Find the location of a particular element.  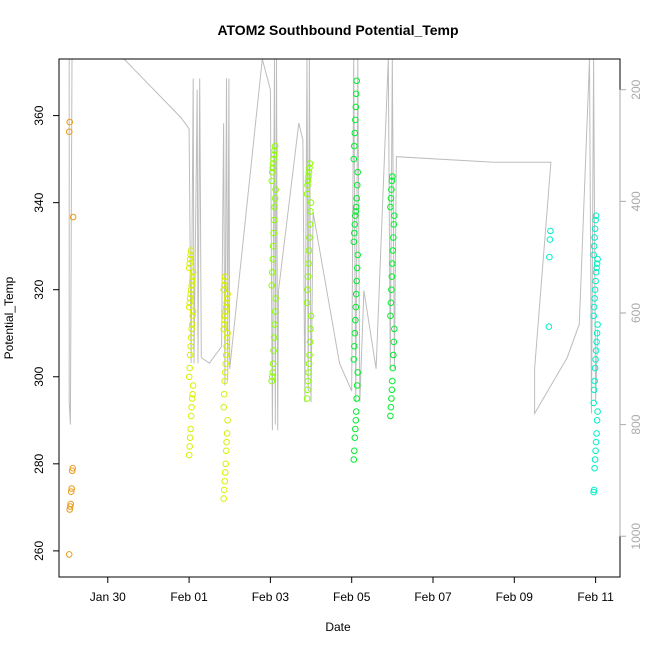

x-axis-label: Date is located at coordinates (338, 627).